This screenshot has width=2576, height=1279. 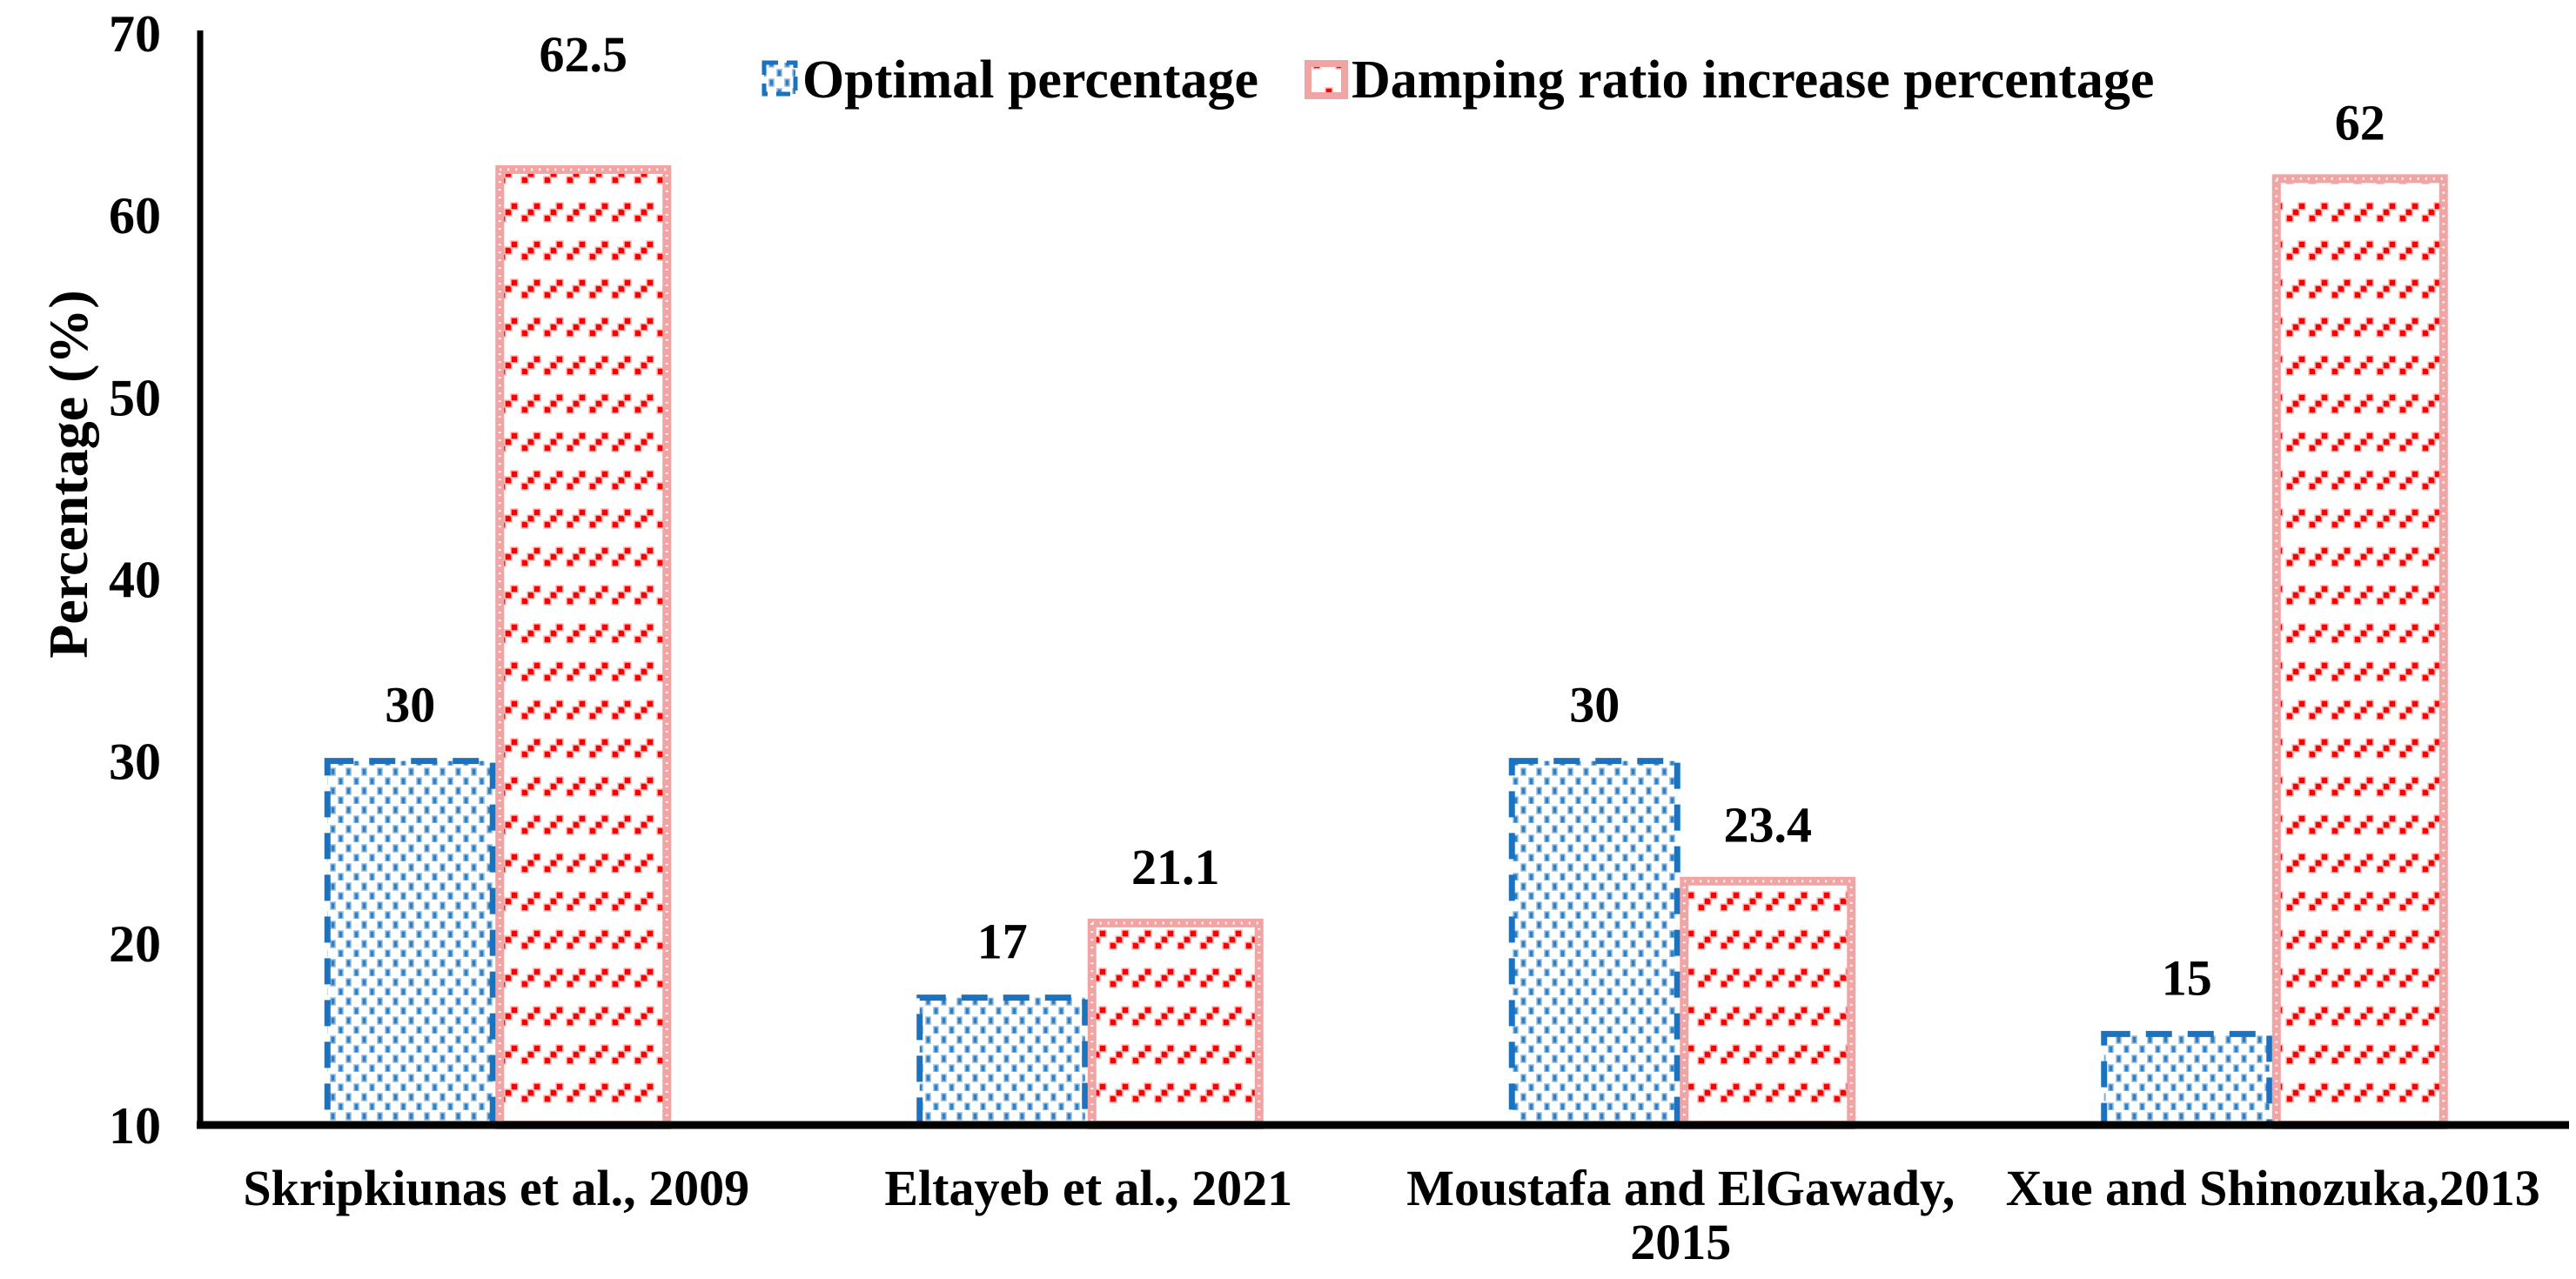 What do you see at coordinates (779, 78) in the screenshot?
I see `legend-marker-optimal-icon` at bounding box center [779, 78].